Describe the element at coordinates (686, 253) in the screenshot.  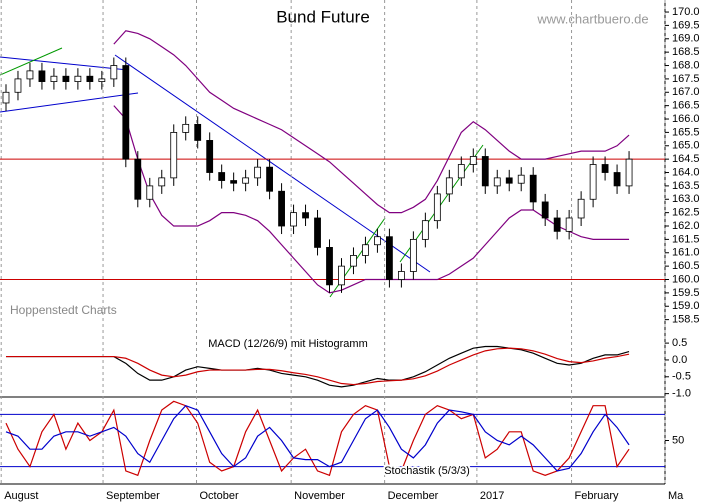
I see `y-tick-label: 161.0` at that location.